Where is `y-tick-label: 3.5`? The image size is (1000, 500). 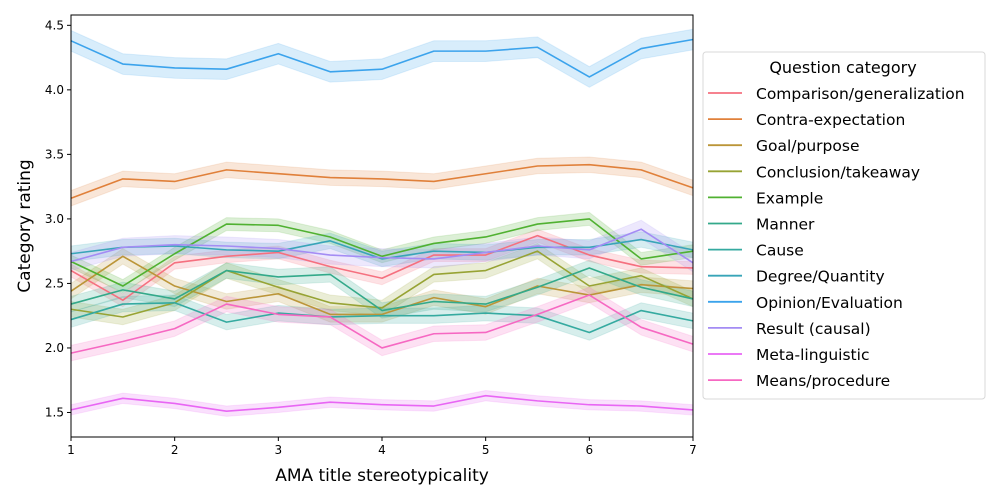
y-tick-label: 3.5 is located at coordinates (54, 154).